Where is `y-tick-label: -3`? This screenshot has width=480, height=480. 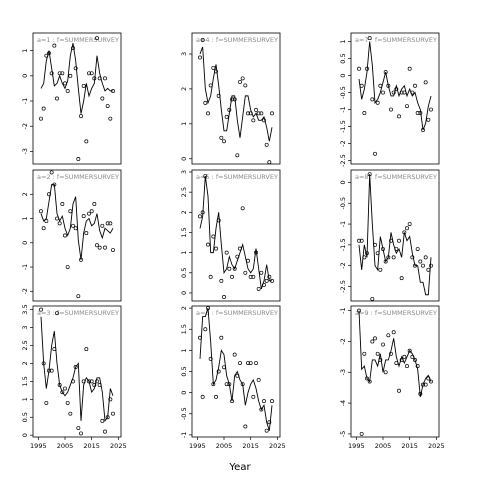
y-tick-label: -3 is located at coordinates (25, 151).